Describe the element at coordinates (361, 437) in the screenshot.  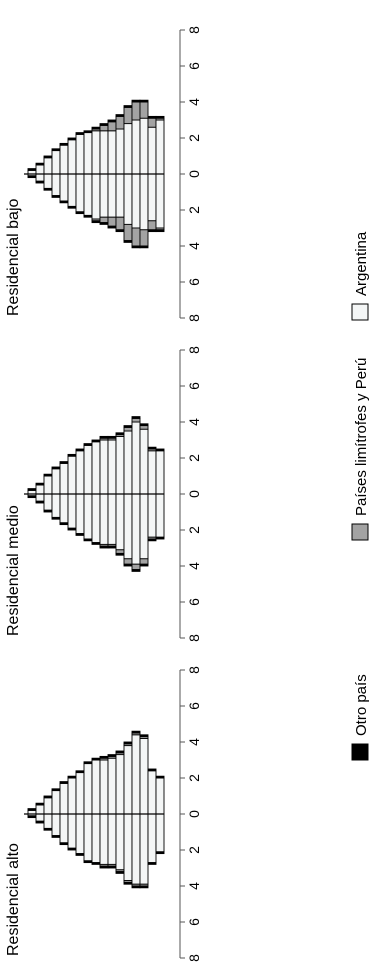
I see `legend-label-limitrofes: Países limítrofes y Perú` at that location.